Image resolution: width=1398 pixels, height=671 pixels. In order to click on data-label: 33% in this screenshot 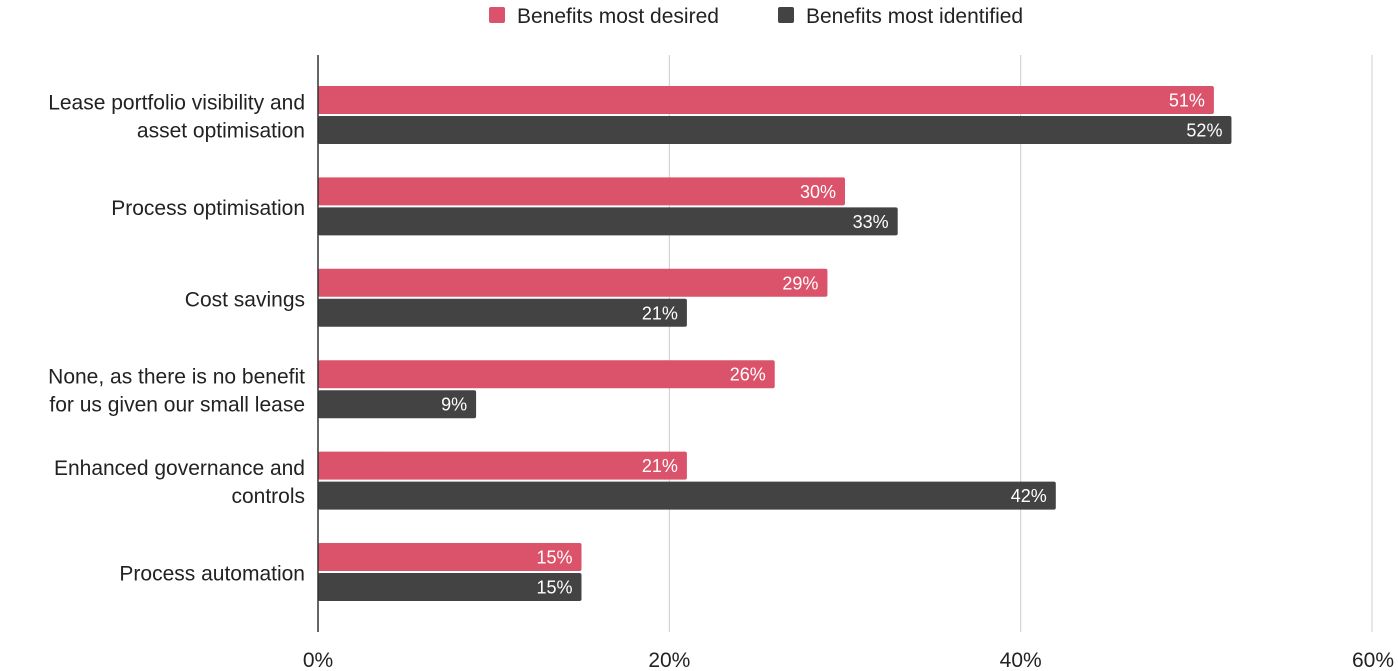, I will do `click(871, 222)`.